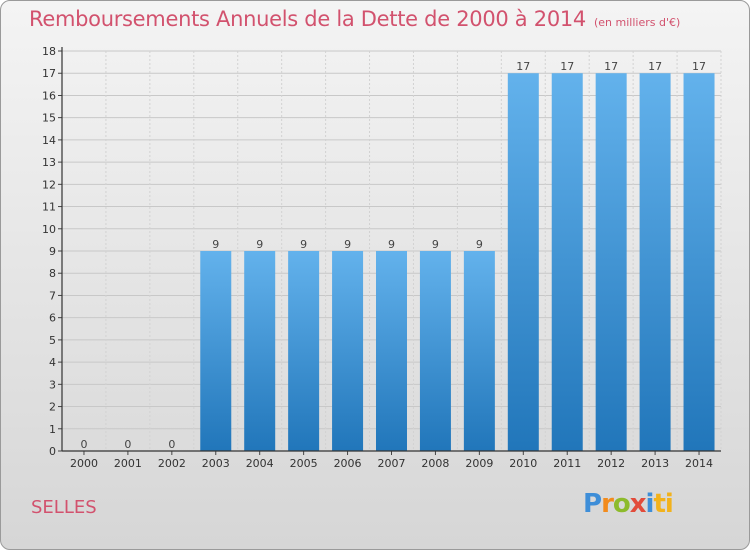  Describe the element at coordinates (49, 51) in the screenshot. I see `y-tick-label-18: 18` at that location.